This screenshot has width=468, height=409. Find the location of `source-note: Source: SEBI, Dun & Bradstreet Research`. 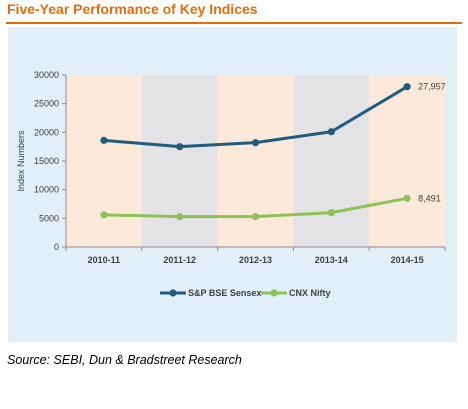

source-note: Source: SEBI, Dun & Bradstreet Research is located at coordinates (124, 360).